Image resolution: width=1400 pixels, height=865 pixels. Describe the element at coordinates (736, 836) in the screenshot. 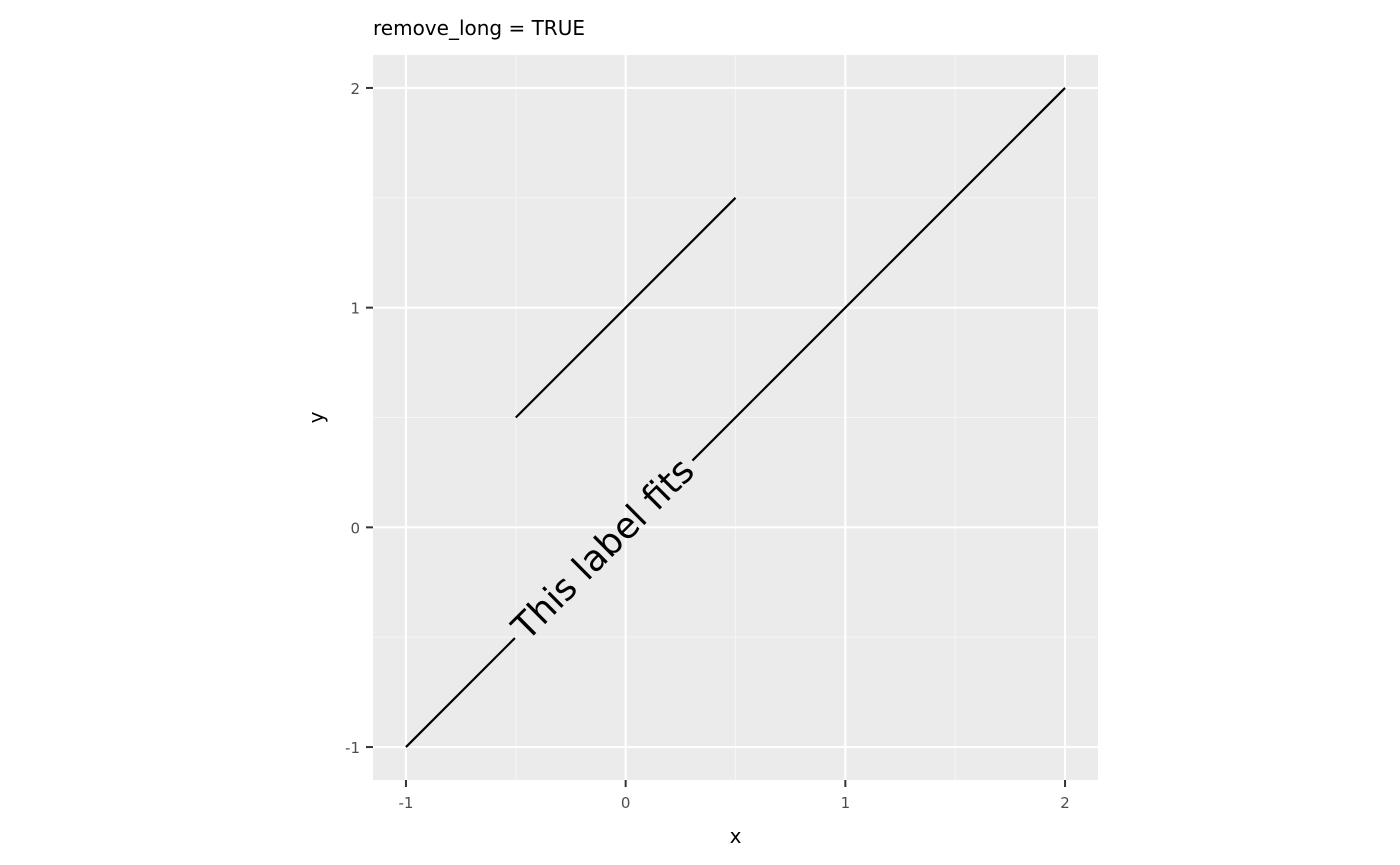

I see `x-axis-title: x` at that location.